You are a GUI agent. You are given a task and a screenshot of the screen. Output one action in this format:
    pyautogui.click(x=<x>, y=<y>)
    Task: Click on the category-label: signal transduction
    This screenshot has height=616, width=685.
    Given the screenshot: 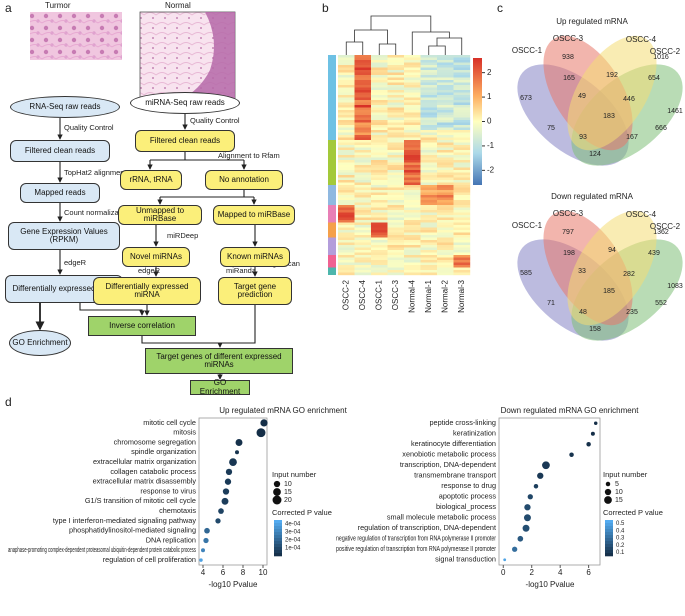 What is the action you would take?
    pyautogui.click(x=465, y=559)
    